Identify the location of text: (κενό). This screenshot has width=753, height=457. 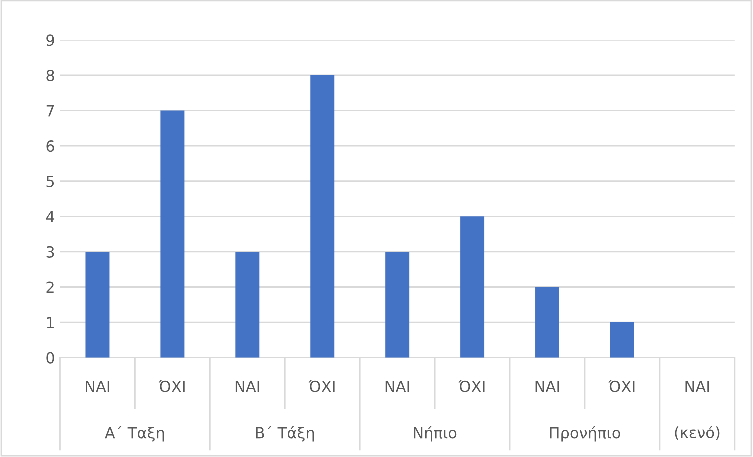
(697, 433).